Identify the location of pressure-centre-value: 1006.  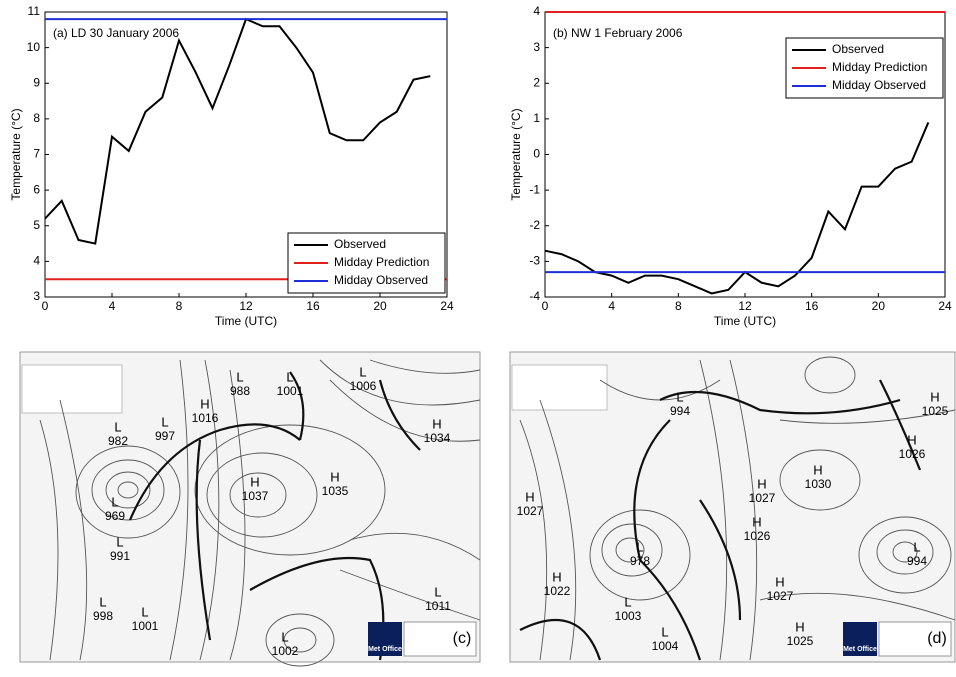
(363, 386).